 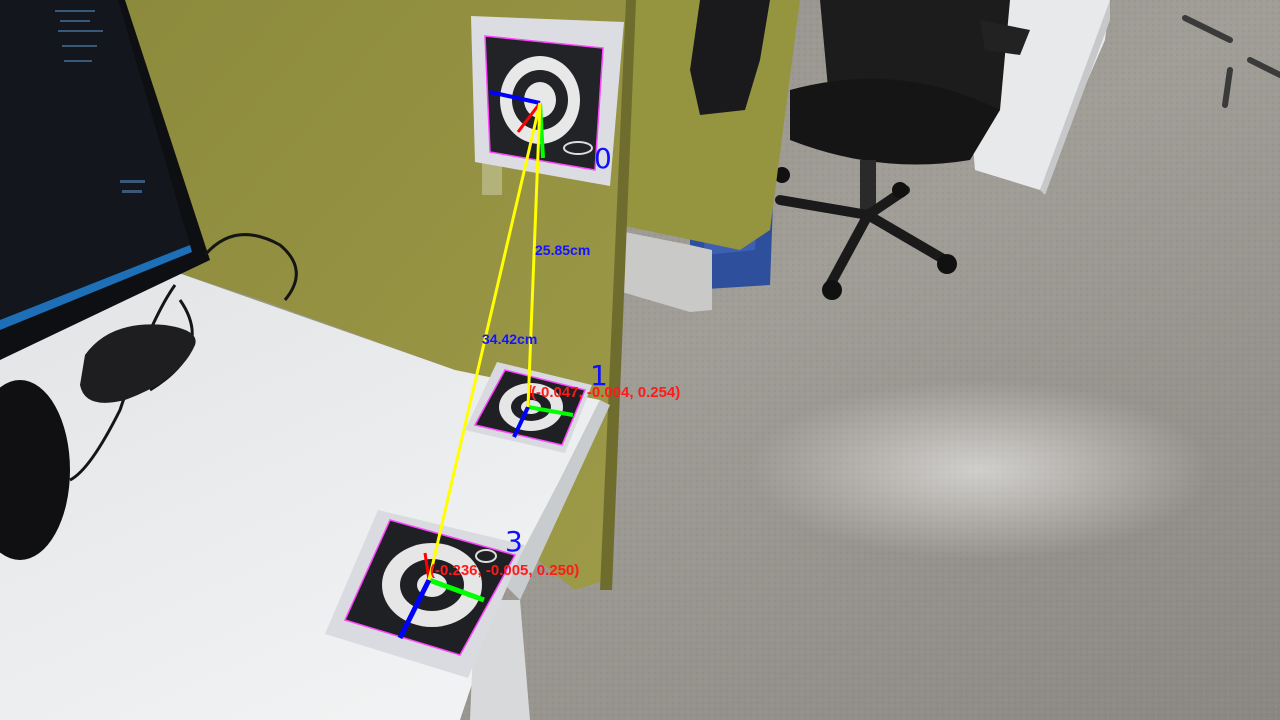 What do you see at coordinates (562, 250) in the screenshot?
I see `distance-label-0-1: 25.85cm` at bounding box center [562, 250].